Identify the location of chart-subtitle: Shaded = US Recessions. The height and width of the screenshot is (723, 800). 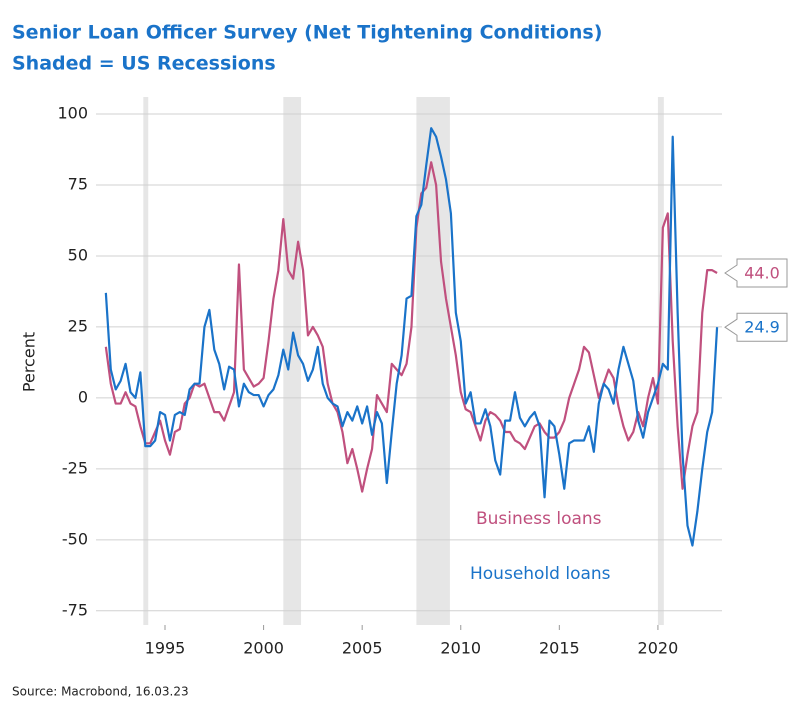
(144, 64).